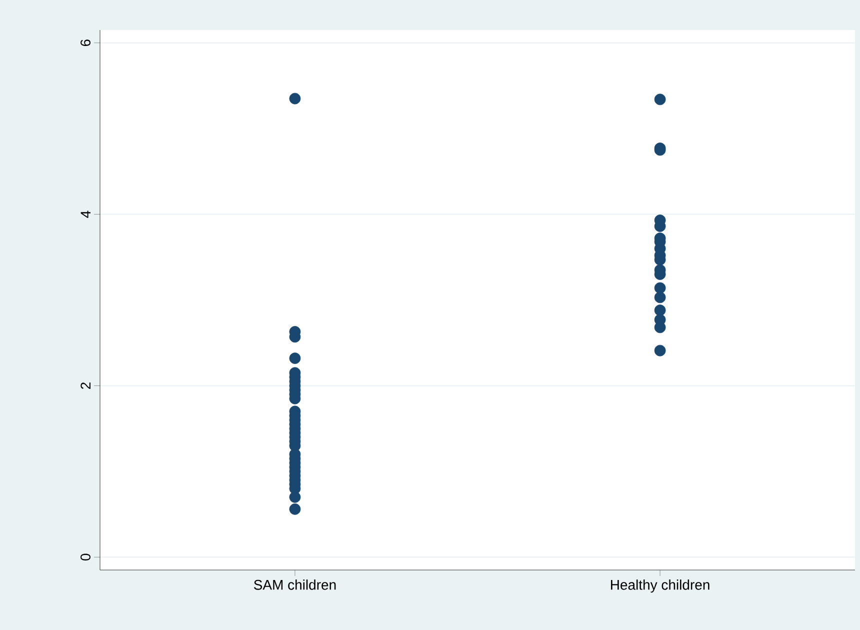 The height and width of the screenshot is (630, 860). Describe the element at coordinates (85, 214) in the screenshot. I see `y-tick-label: 4` at that location.